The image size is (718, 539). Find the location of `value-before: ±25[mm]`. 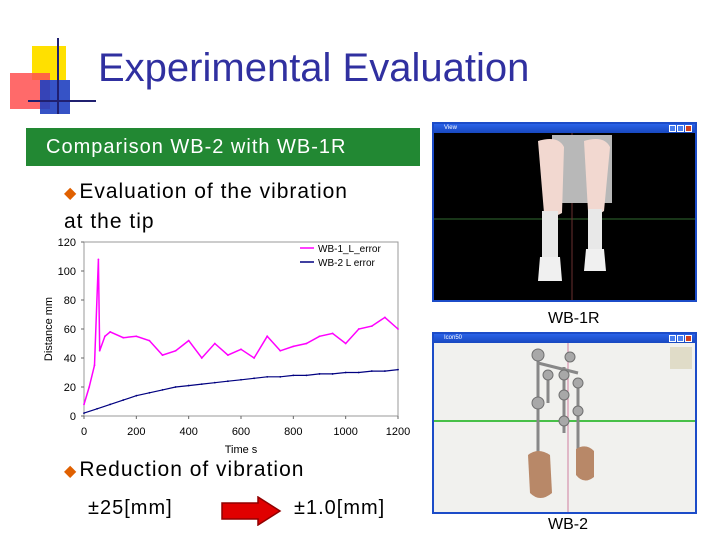

value-before: ±25[mm] is located at coordinates (130, 508).